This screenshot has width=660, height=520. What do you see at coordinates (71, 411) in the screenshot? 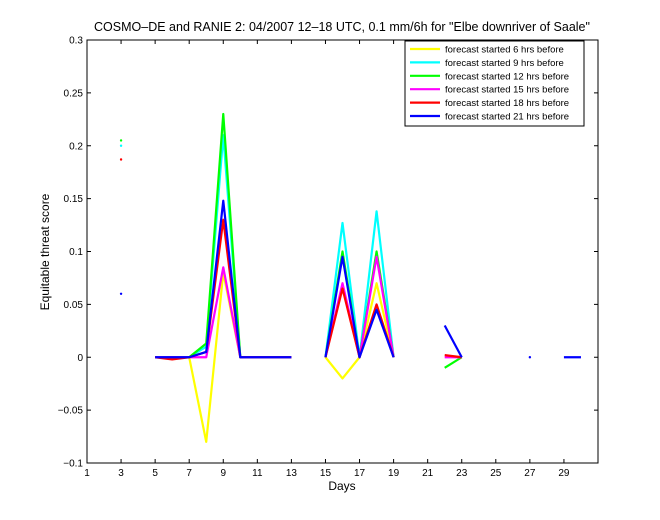
I see `y-tick-label: −0.05` at bounding box center [71, 411].